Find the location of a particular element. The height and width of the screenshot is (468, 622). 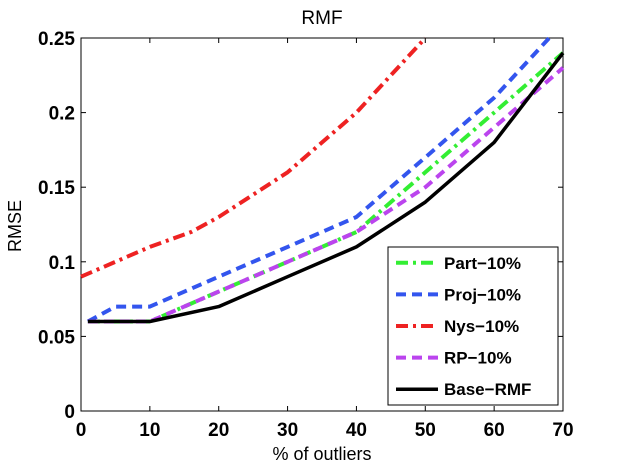

y-tick-label: 0 is located at coordinates (69, 412).